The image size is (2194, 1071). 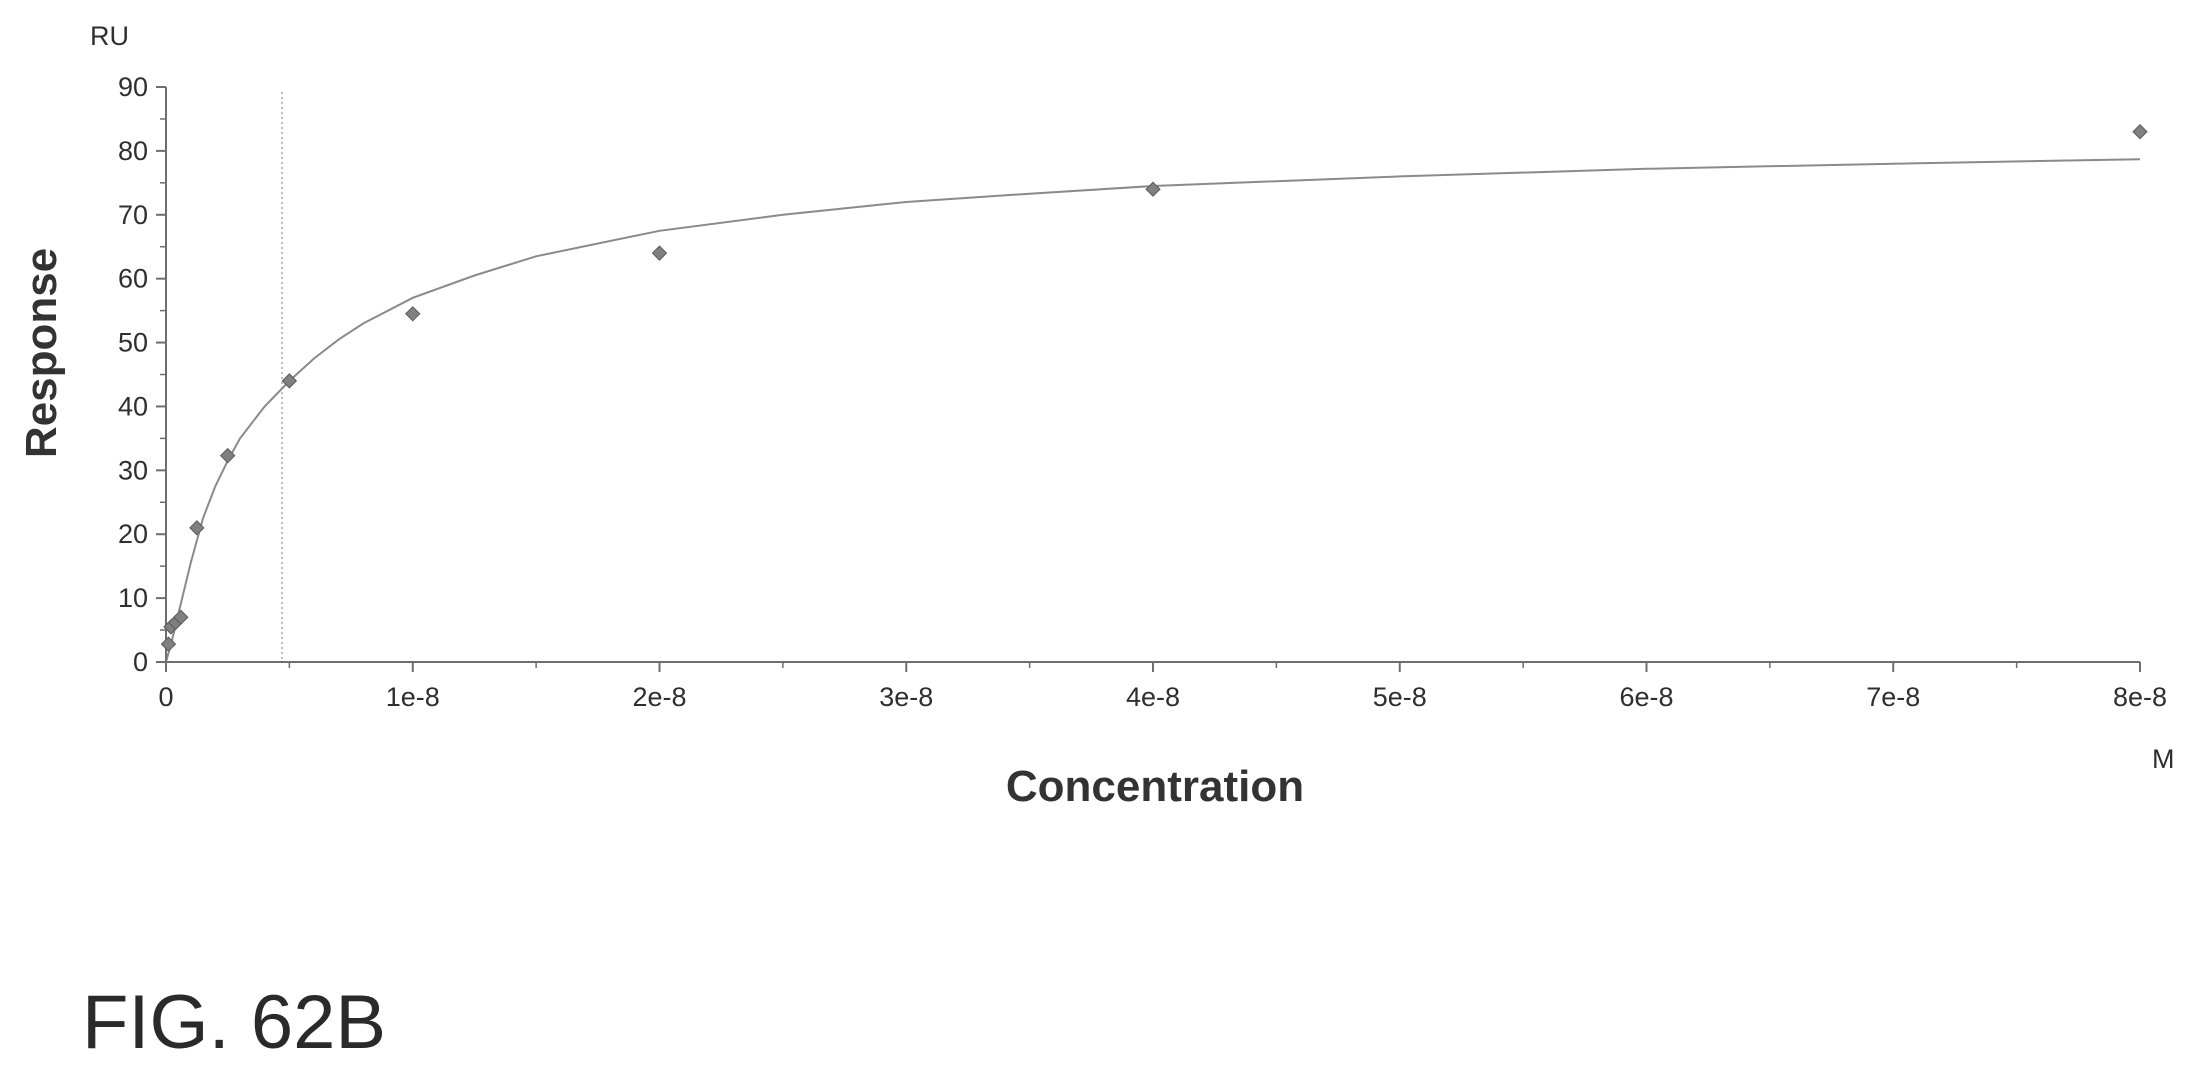 What do you see at coordinates (133, 470) in the screenshot?
I see `y-tick-label: 30` at bounding box center [133, 470].